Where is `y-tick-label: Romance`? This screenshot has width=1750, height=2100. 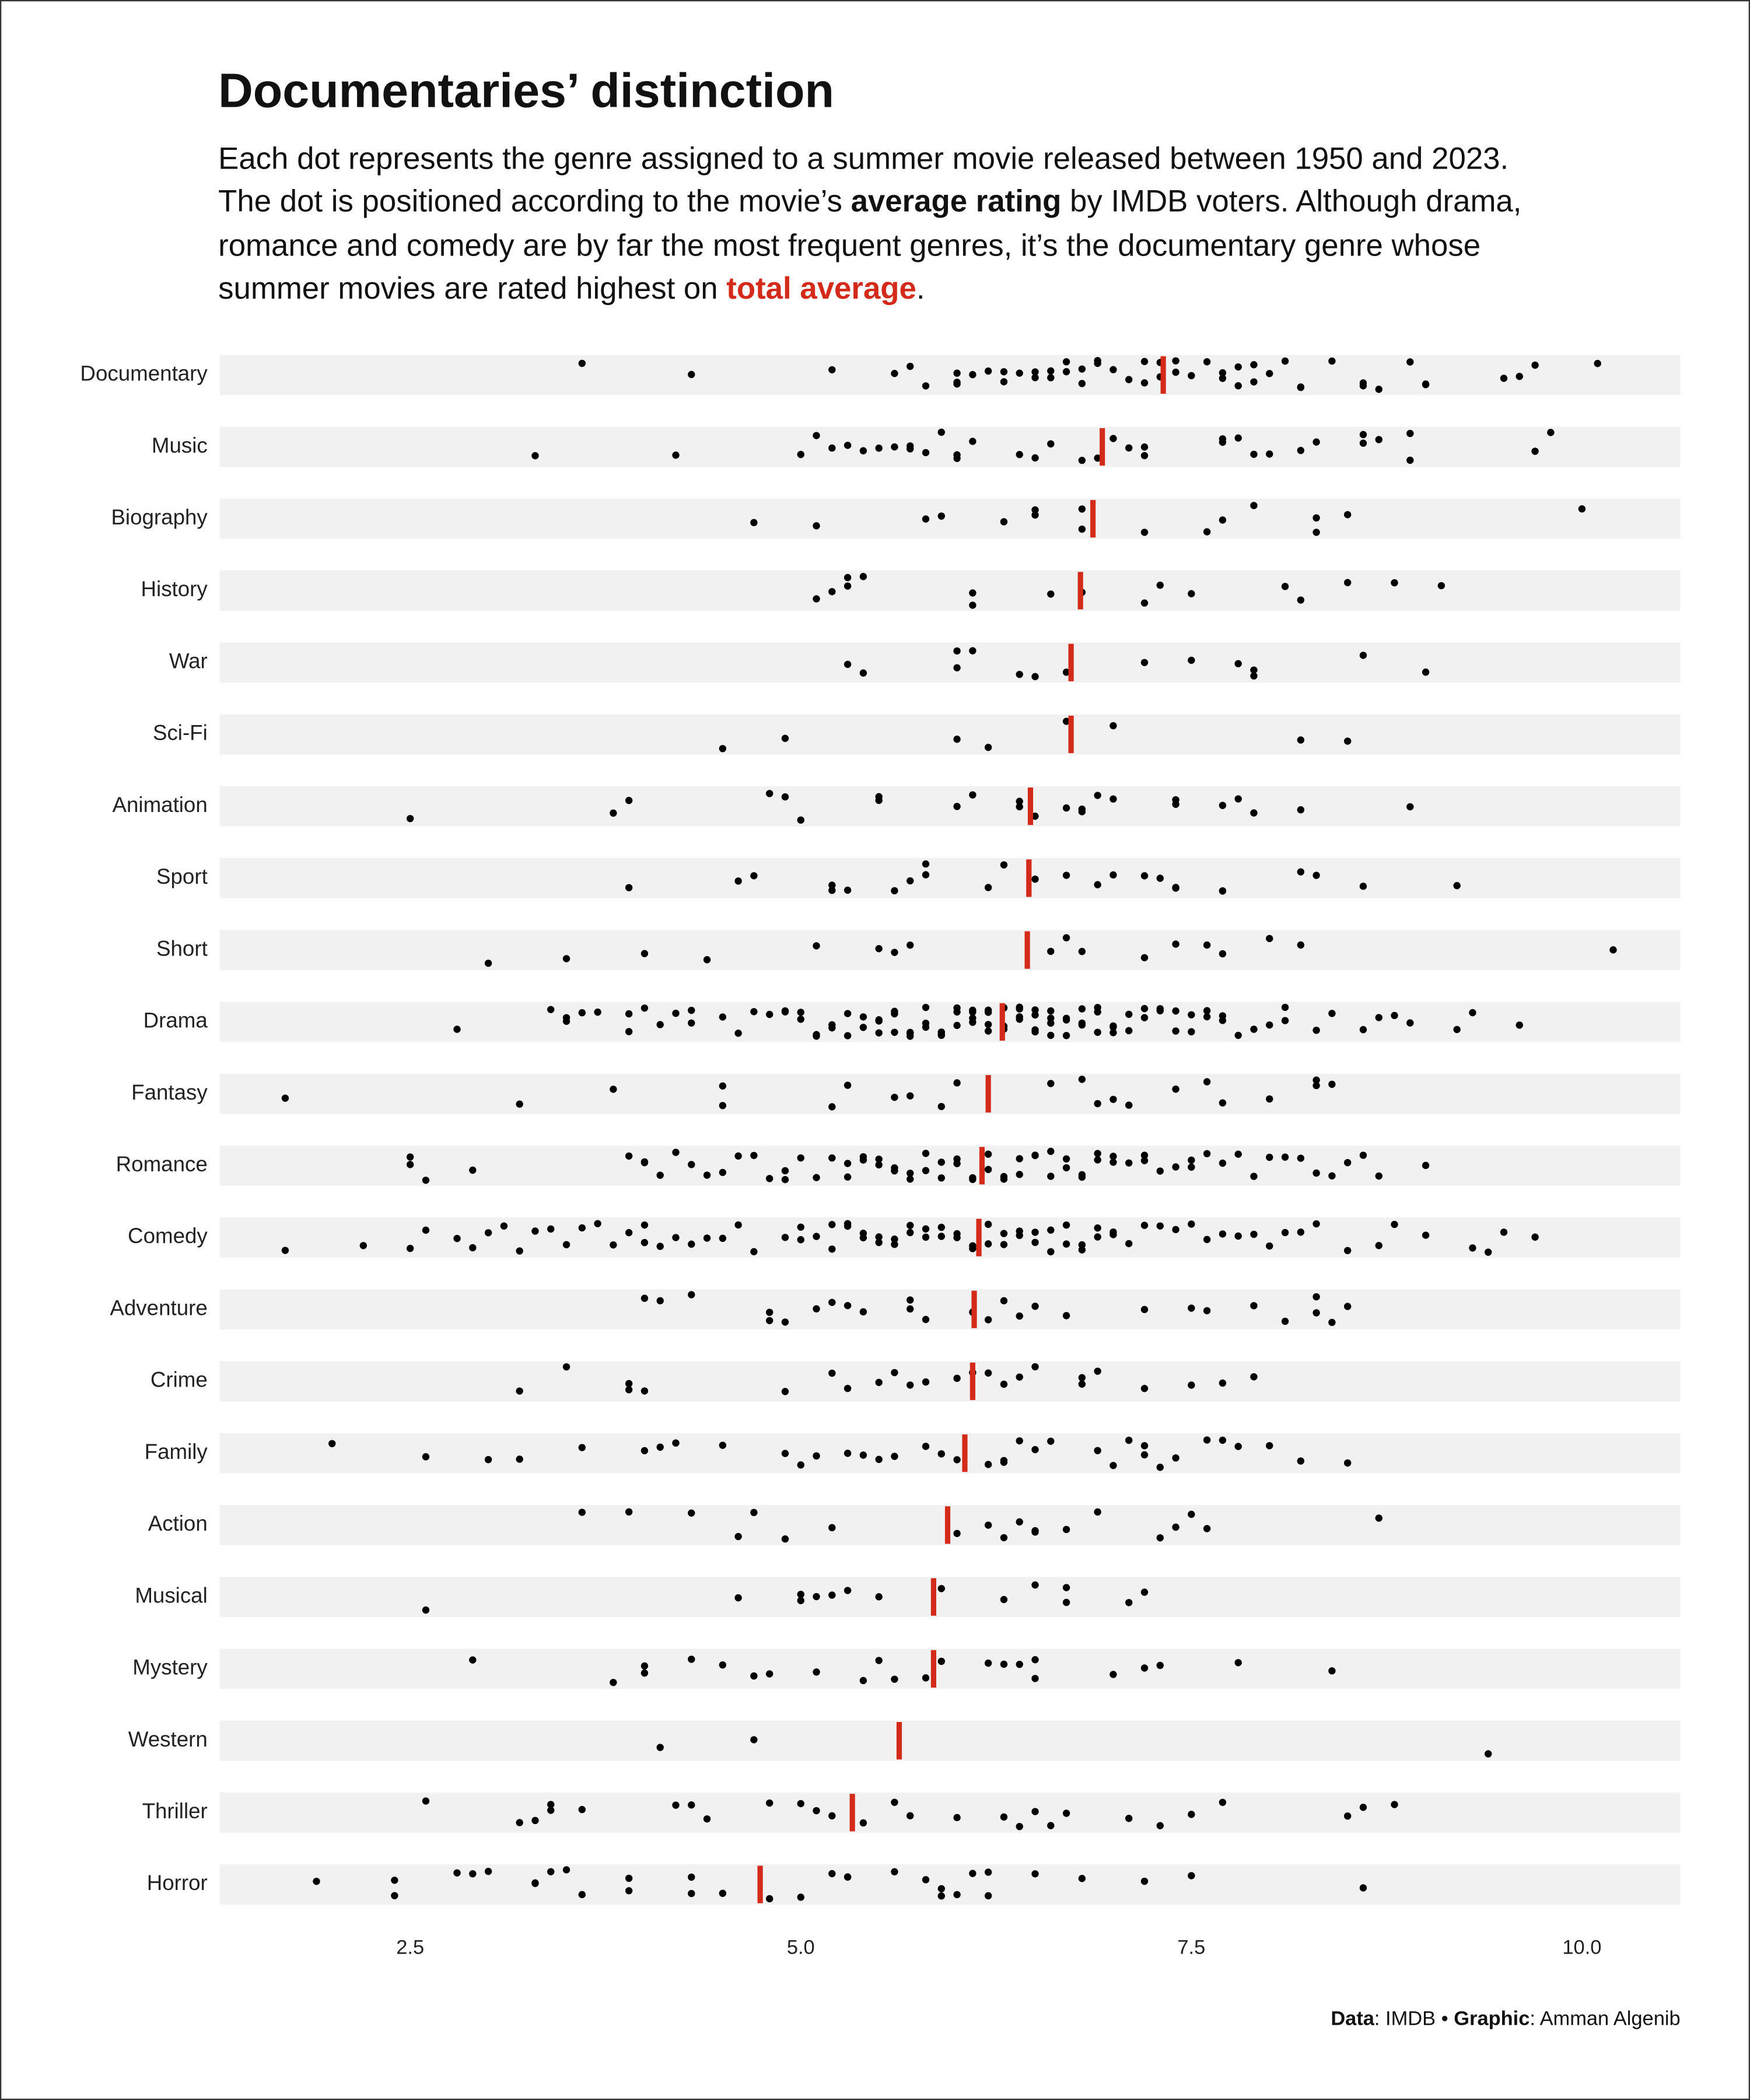
y-tick-label: Romance is located at coordinates (162, 1164).